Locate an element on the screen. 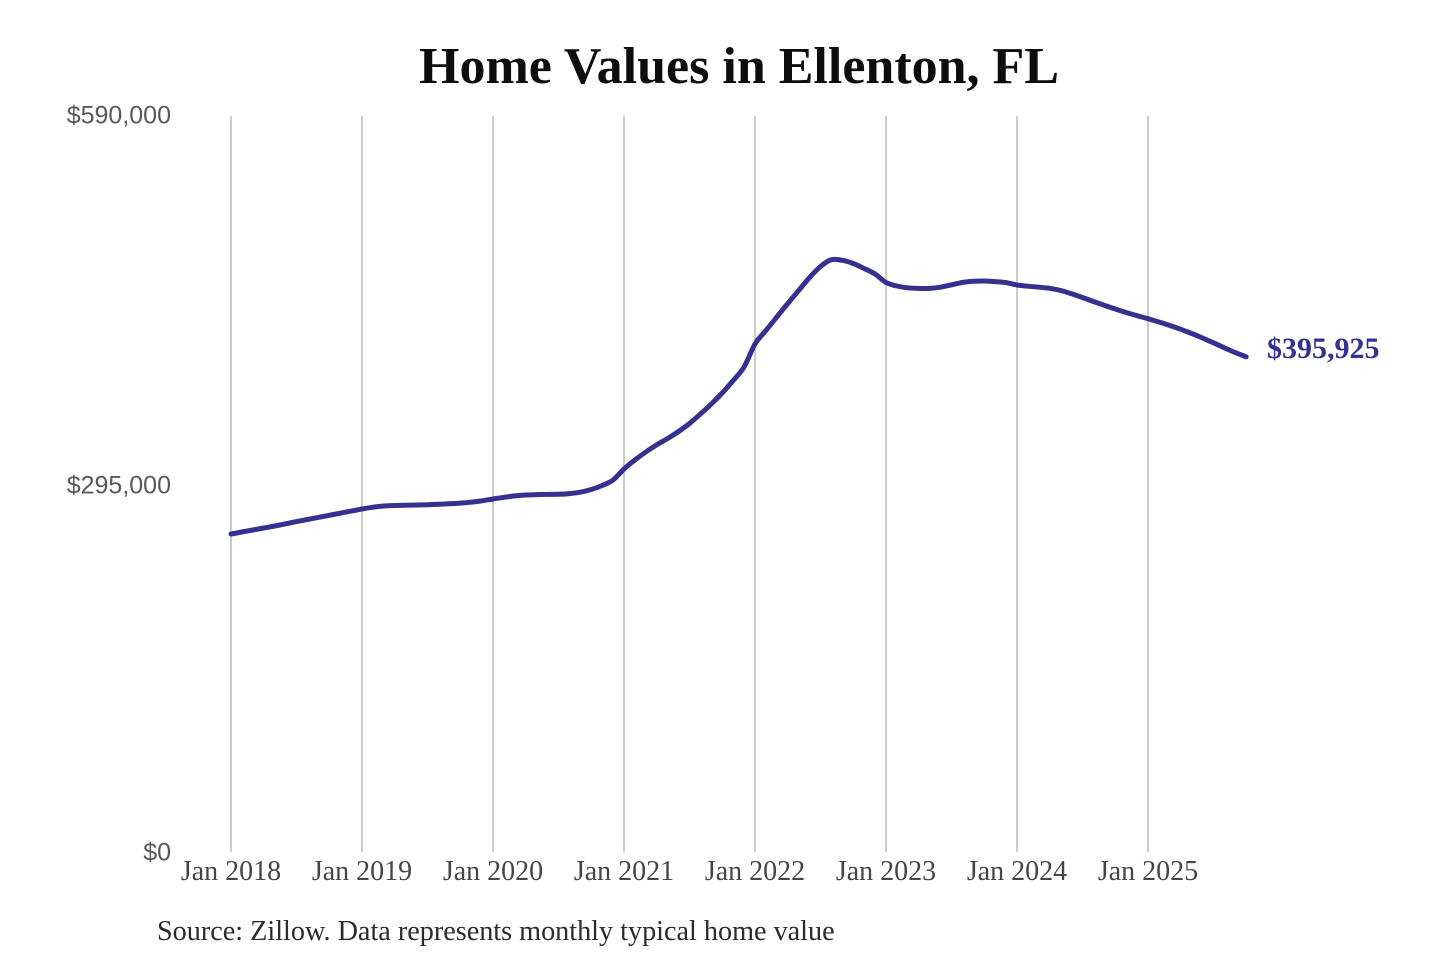 This screenshot has width=1440, height=960. svg-text: $590,000 is located at coordinates (119, 116).